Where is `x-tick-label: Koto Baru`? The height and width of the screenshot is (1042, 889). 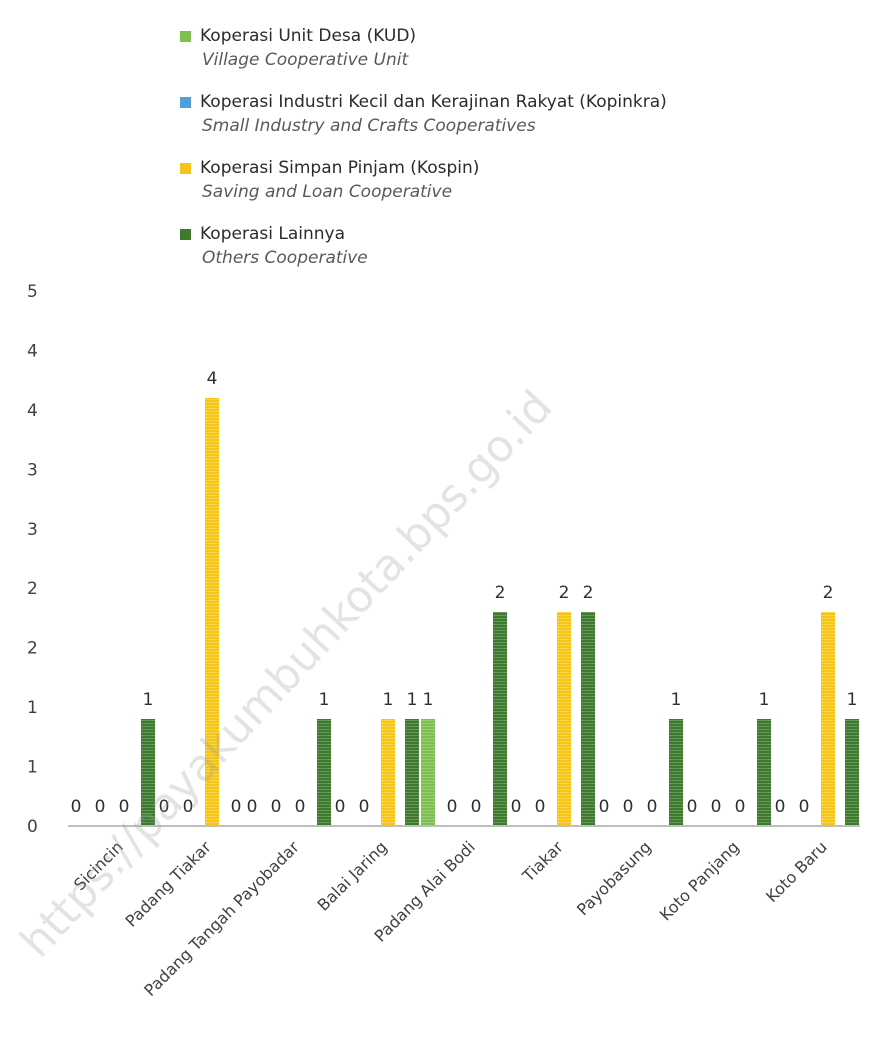
x-tick-label: Koto Baru is located at coordinates (796, 871).